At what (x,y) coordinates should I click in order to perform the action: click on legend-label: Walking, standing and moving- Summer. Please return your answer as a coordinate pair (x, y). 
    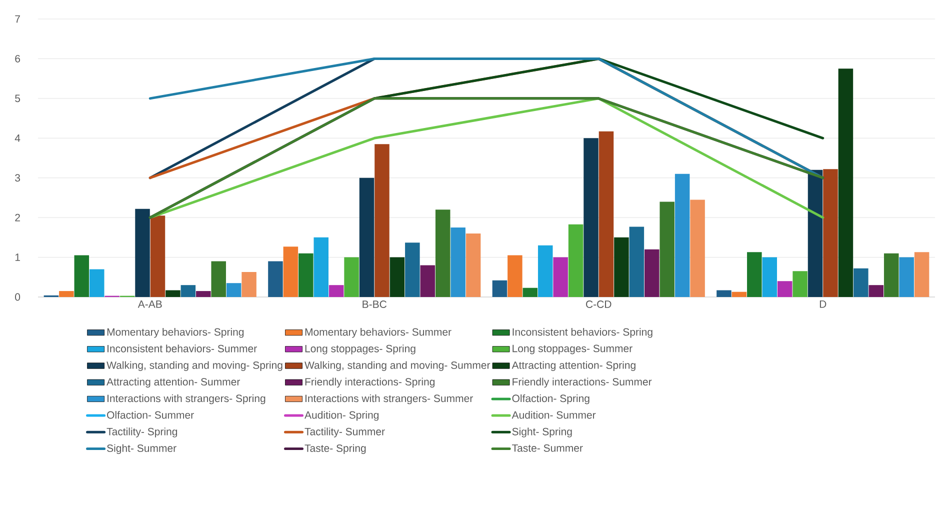
    Looking at the image, I should click on (397, 366).